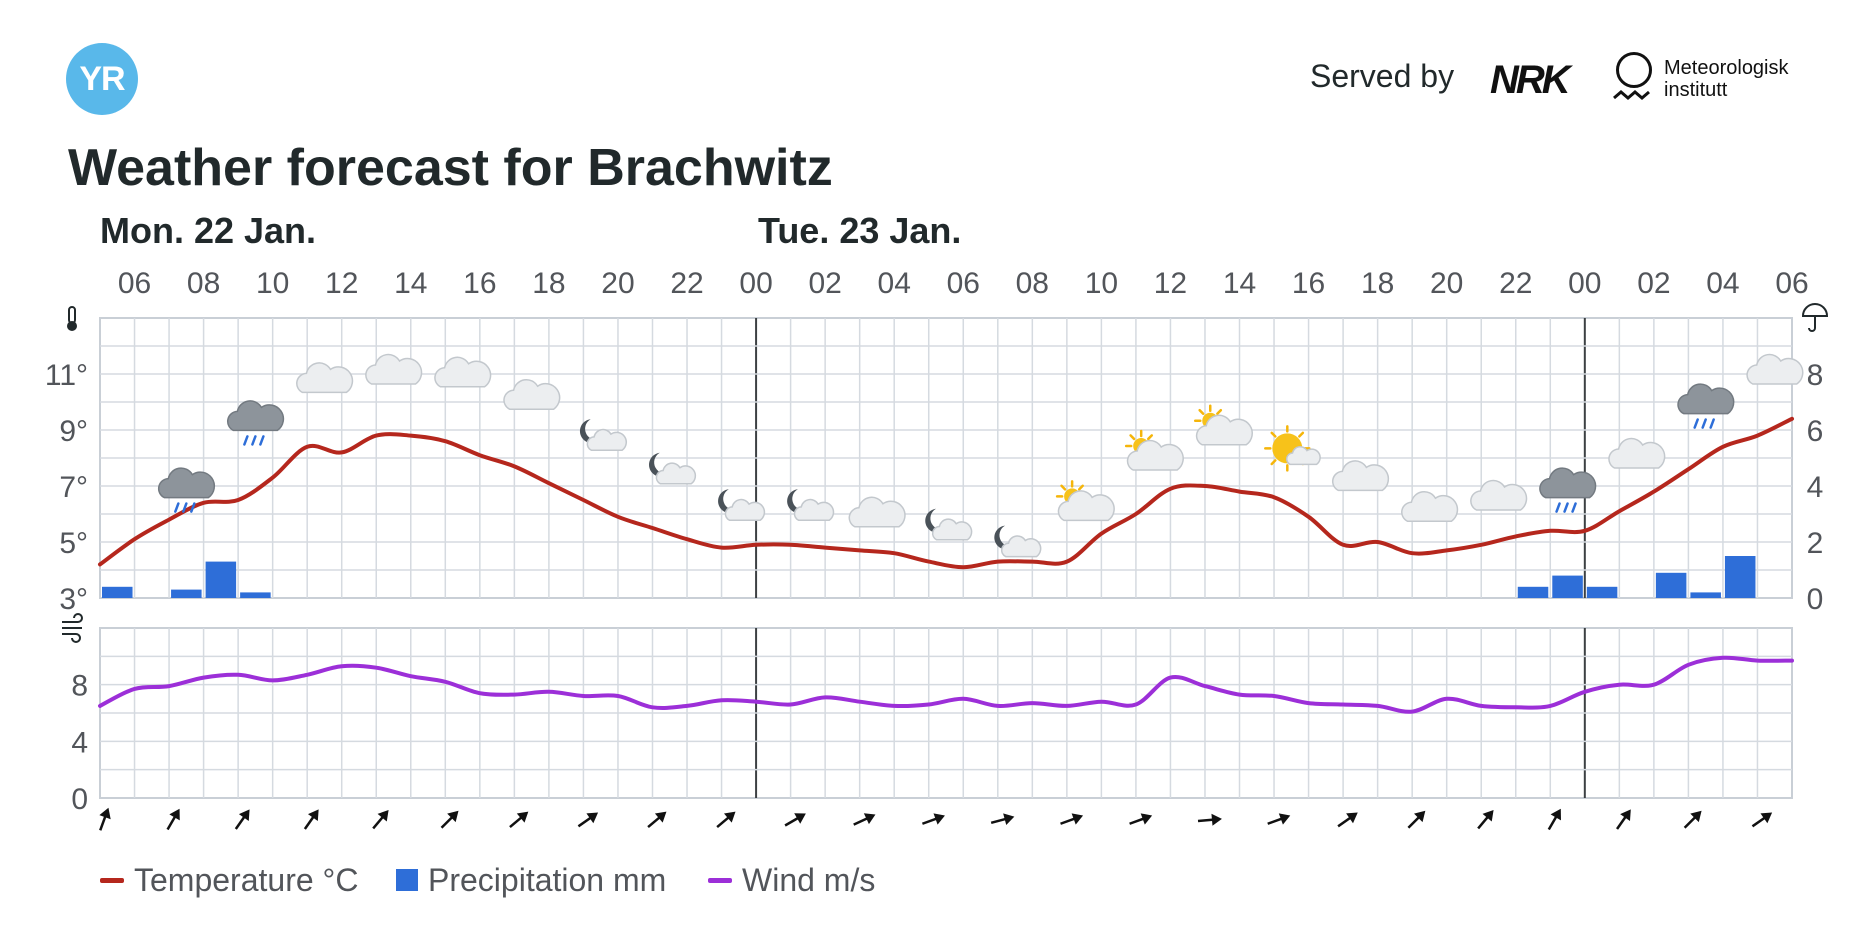 This screenshot has width=1862, height=938. I want to click on legend-temperature: Temperature °C, so click(229, 880).